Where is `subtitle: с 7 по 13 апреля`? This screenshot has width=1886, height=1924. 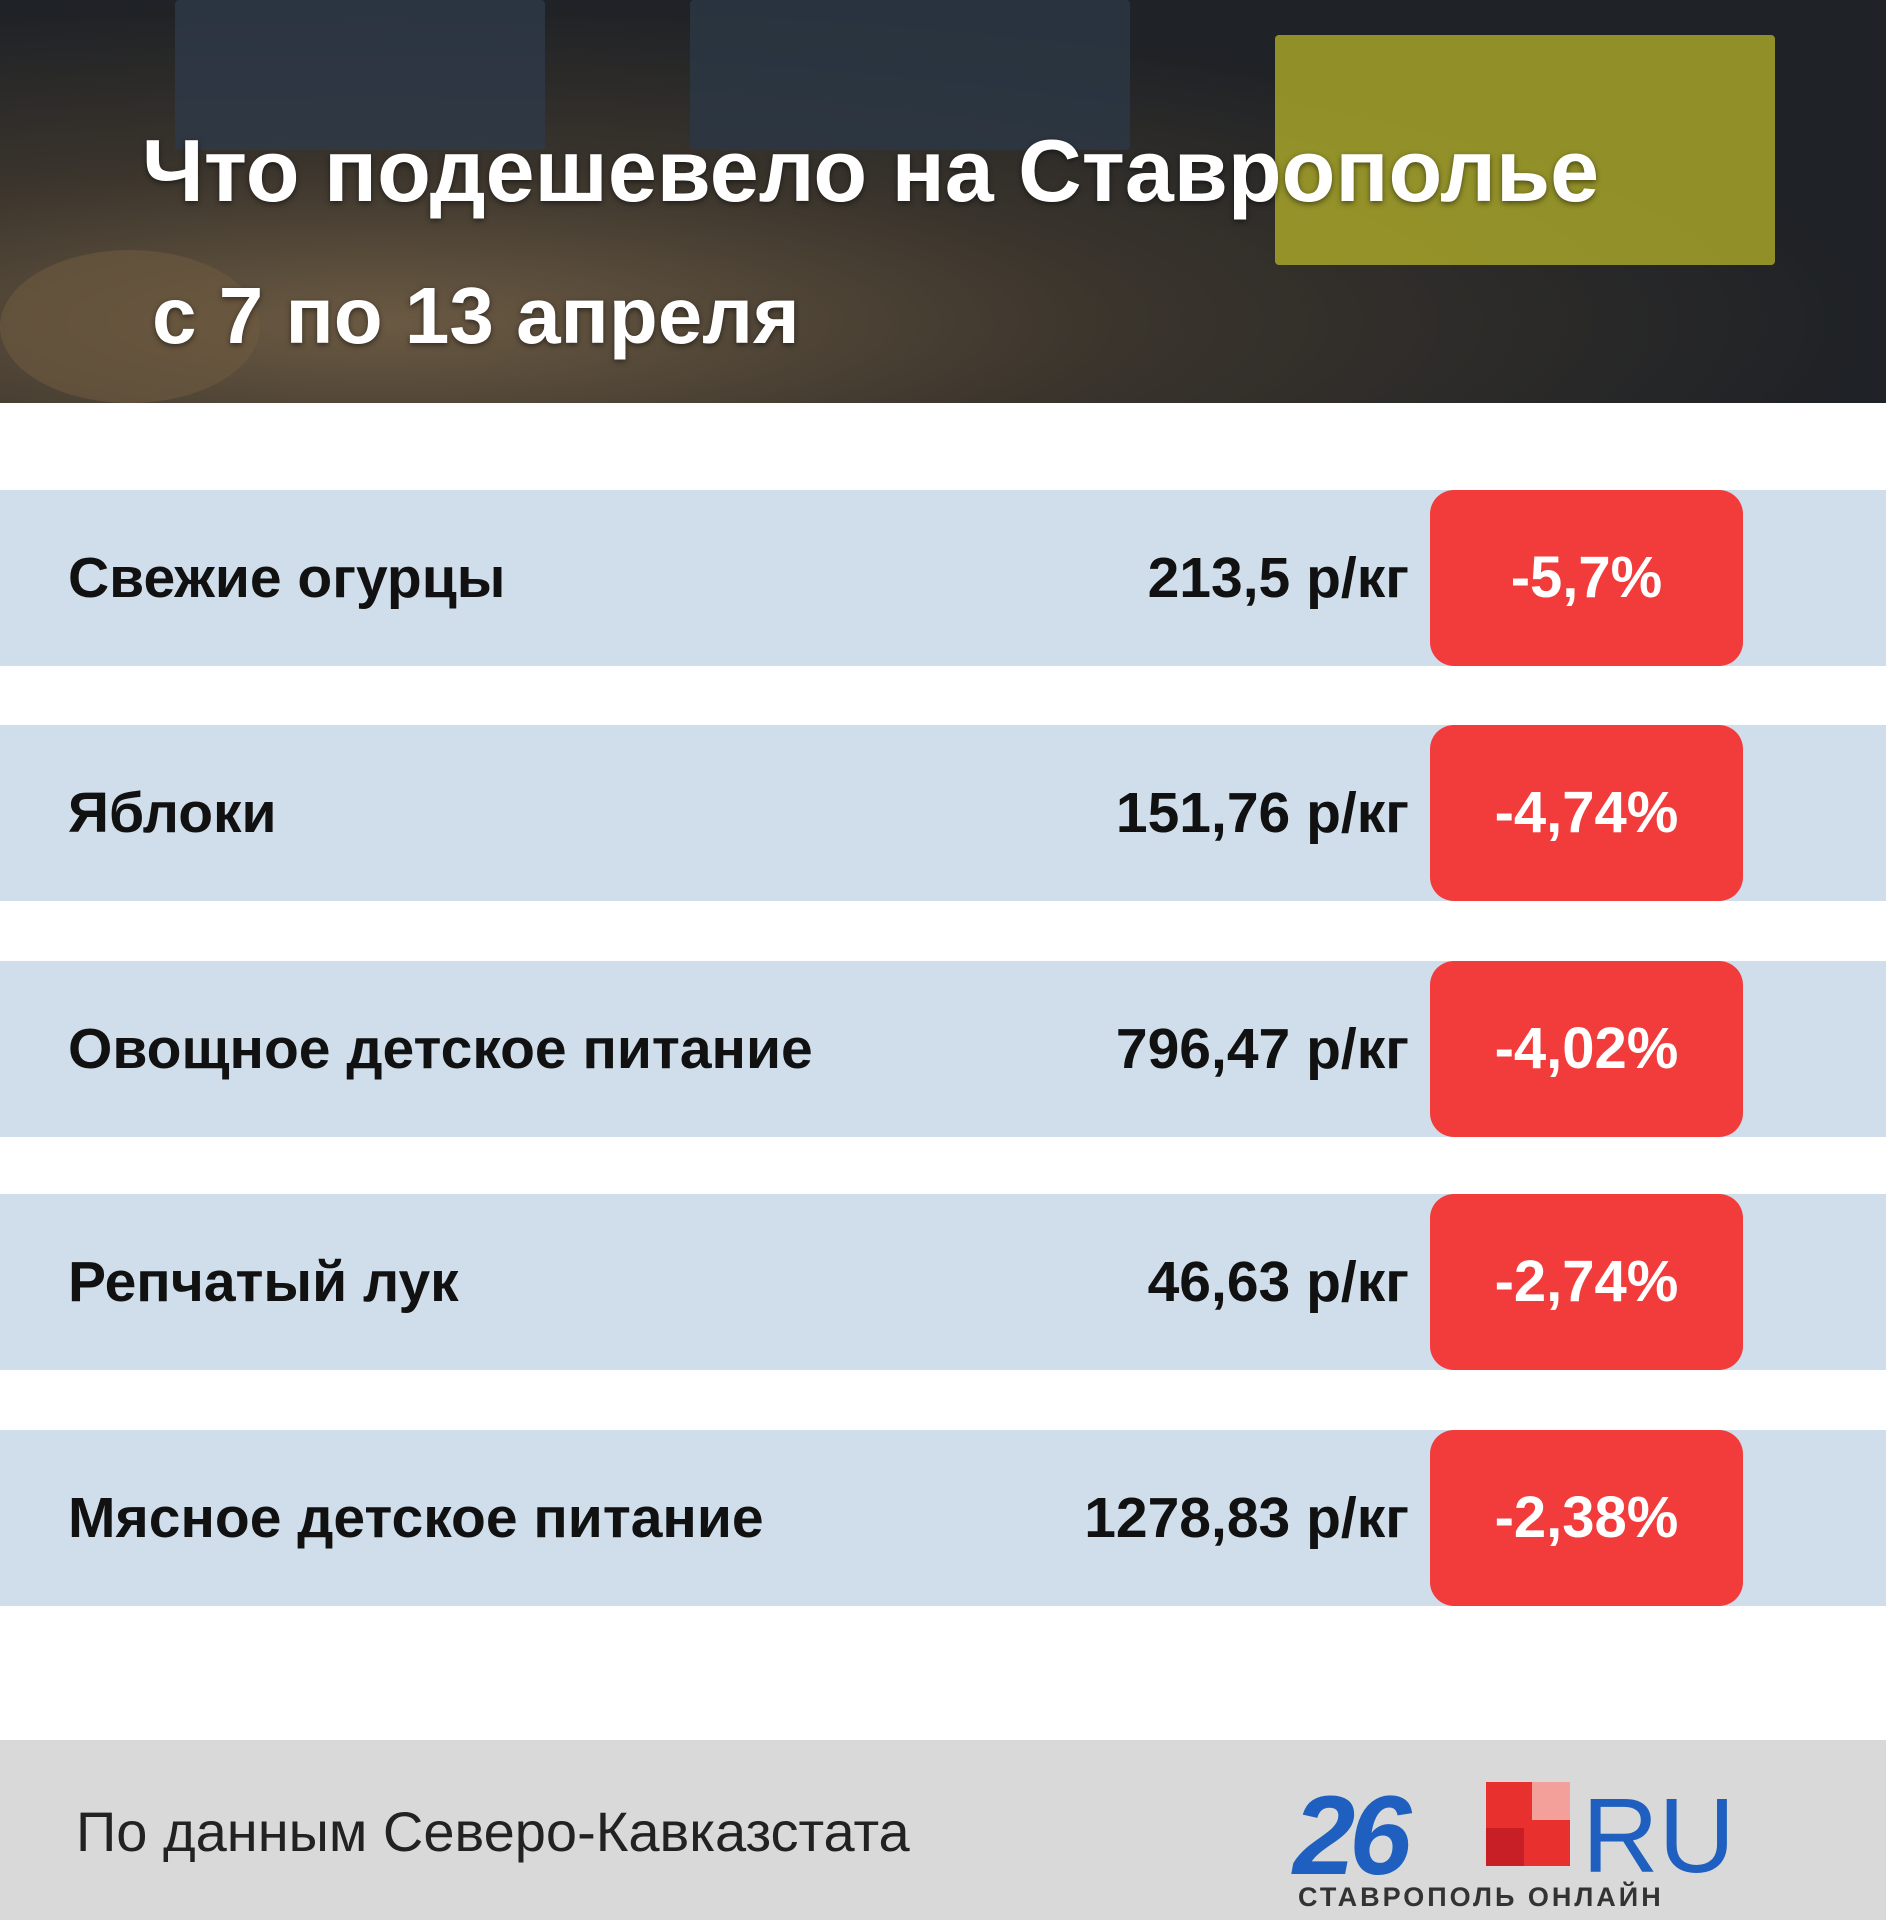
subtitle: с 7 по 13 апреля is located at coordinates (476, 315).